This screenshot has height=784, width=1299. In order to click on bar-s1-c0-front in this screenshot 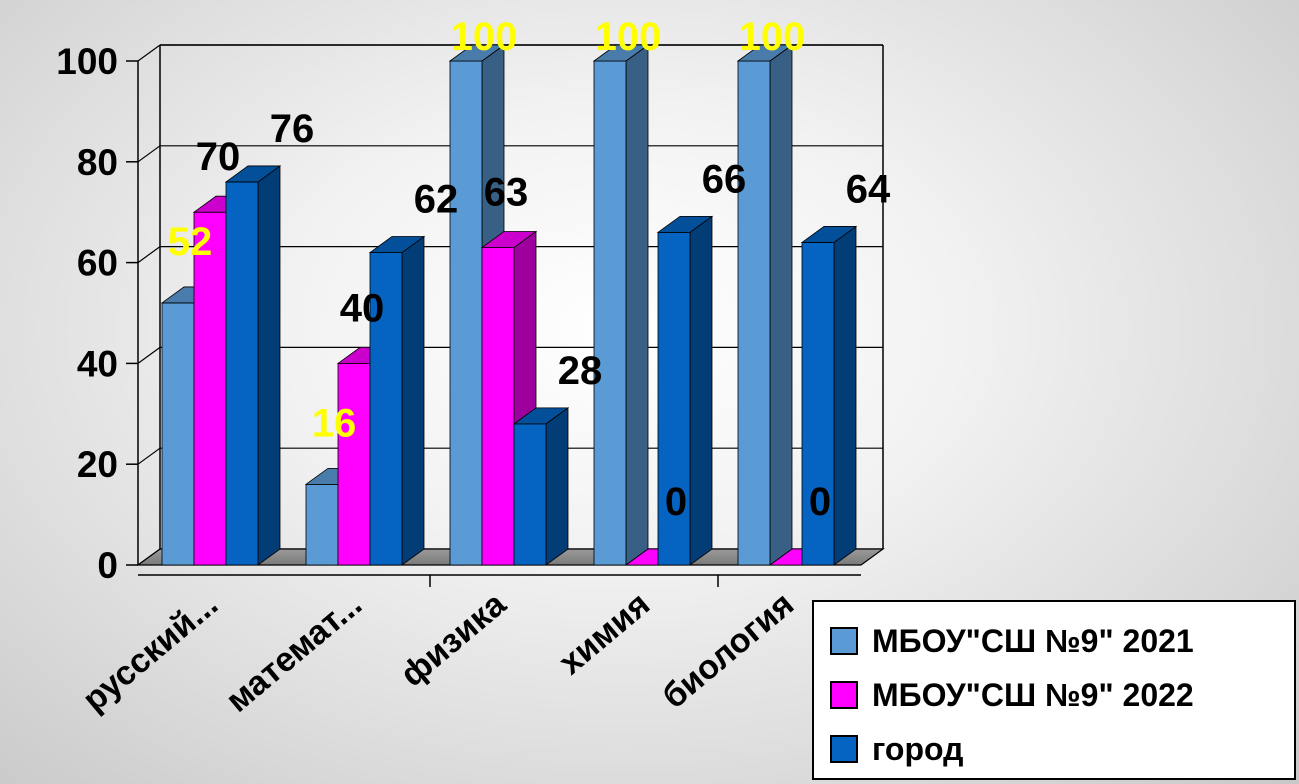, I will do `click(210, 388)`.